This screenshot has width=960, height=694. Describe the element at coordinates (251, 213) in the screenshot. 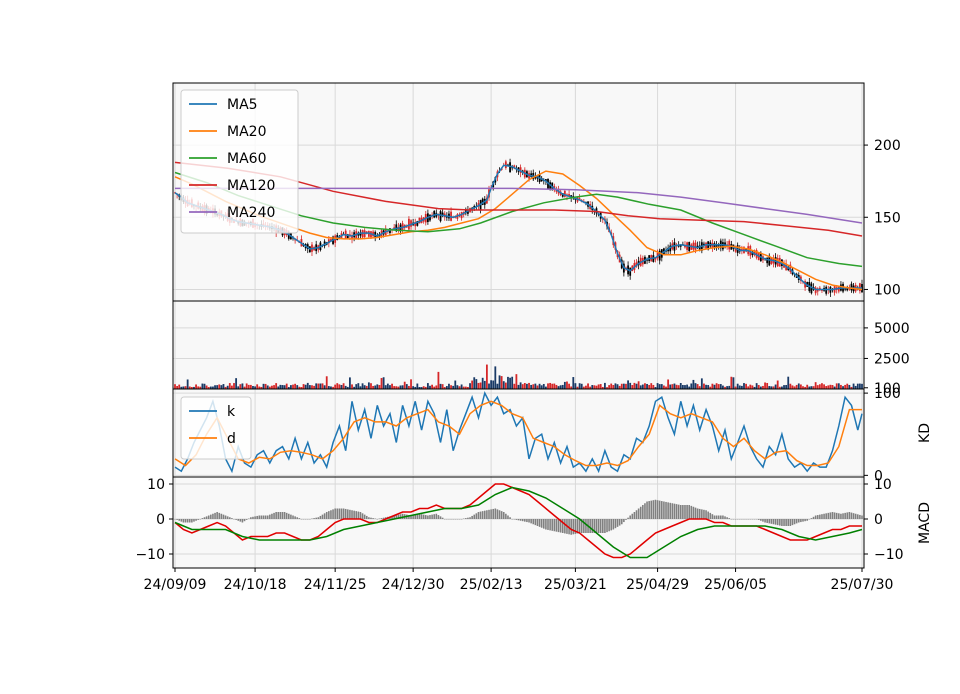

I see `legend-label: MA240` at that location.